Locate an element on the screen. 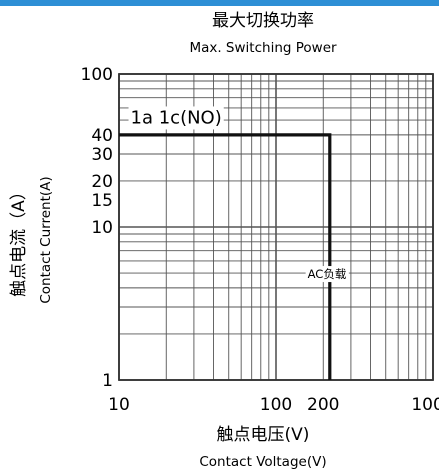 Image resolution: width=439 pixels, height=473 pixels. x-tick-label-2: 200 is located at coordinates (323, 405).